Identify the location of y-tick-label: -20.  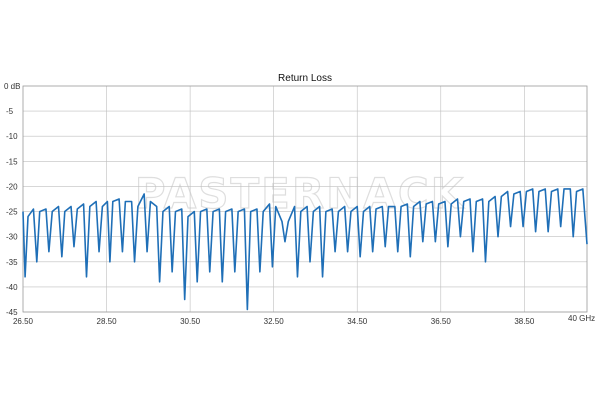
(12, 186).